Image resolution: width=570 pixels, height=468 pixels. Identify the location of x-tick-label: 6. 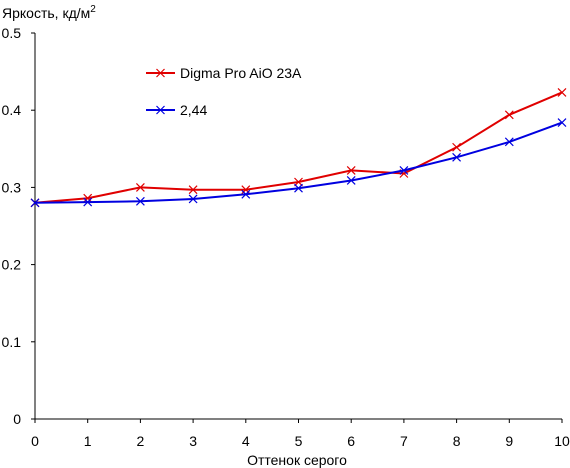
(351, 441).